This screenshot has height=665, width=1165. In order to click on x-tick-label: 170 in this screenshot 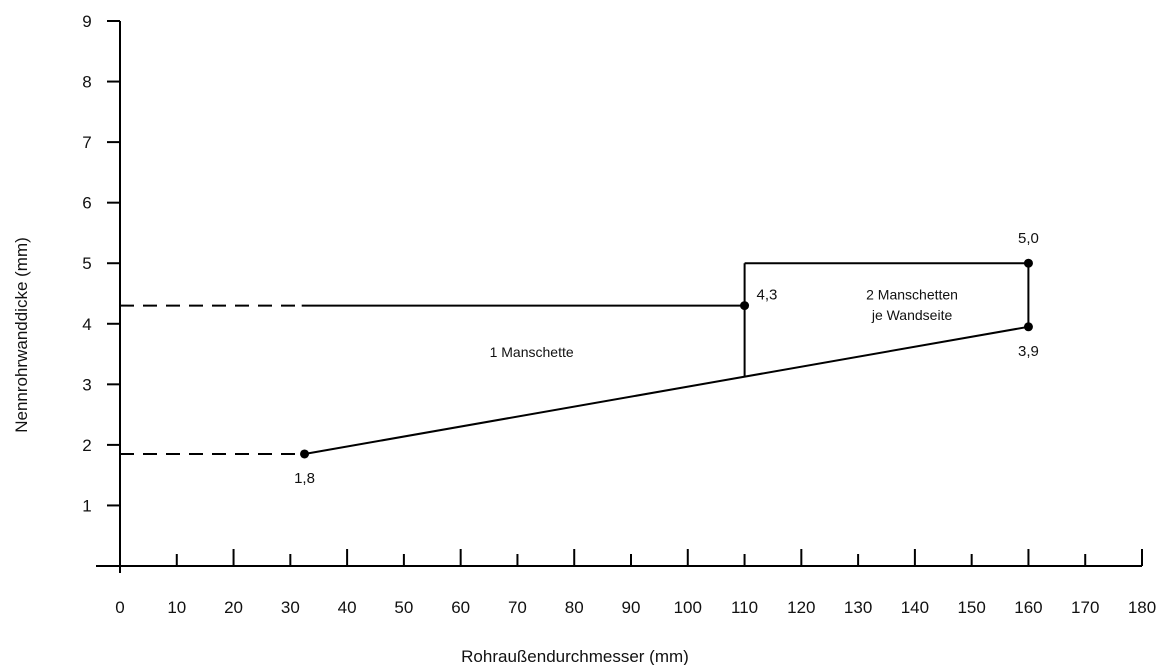, I will do `click(1085, 607)`.